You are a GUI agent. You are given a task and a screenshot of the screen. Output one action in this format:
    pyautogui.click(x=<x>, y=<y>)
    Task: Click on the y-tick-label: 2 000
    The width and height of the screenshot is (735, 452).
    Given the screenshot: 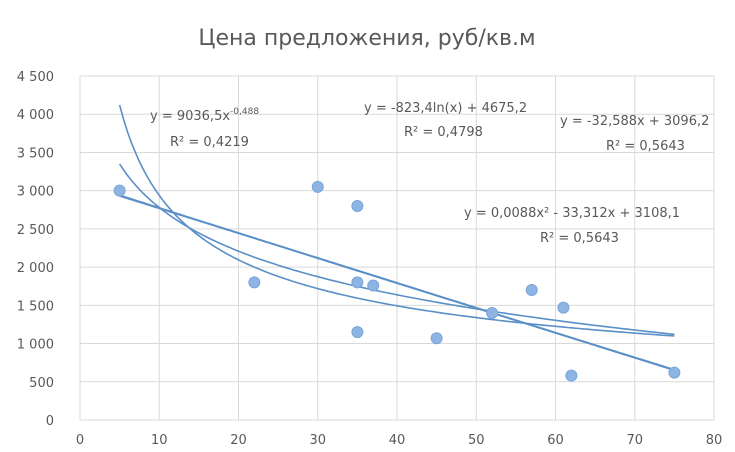 What is the action you would take?
    pyautogui.click(x=35, y=268)
    